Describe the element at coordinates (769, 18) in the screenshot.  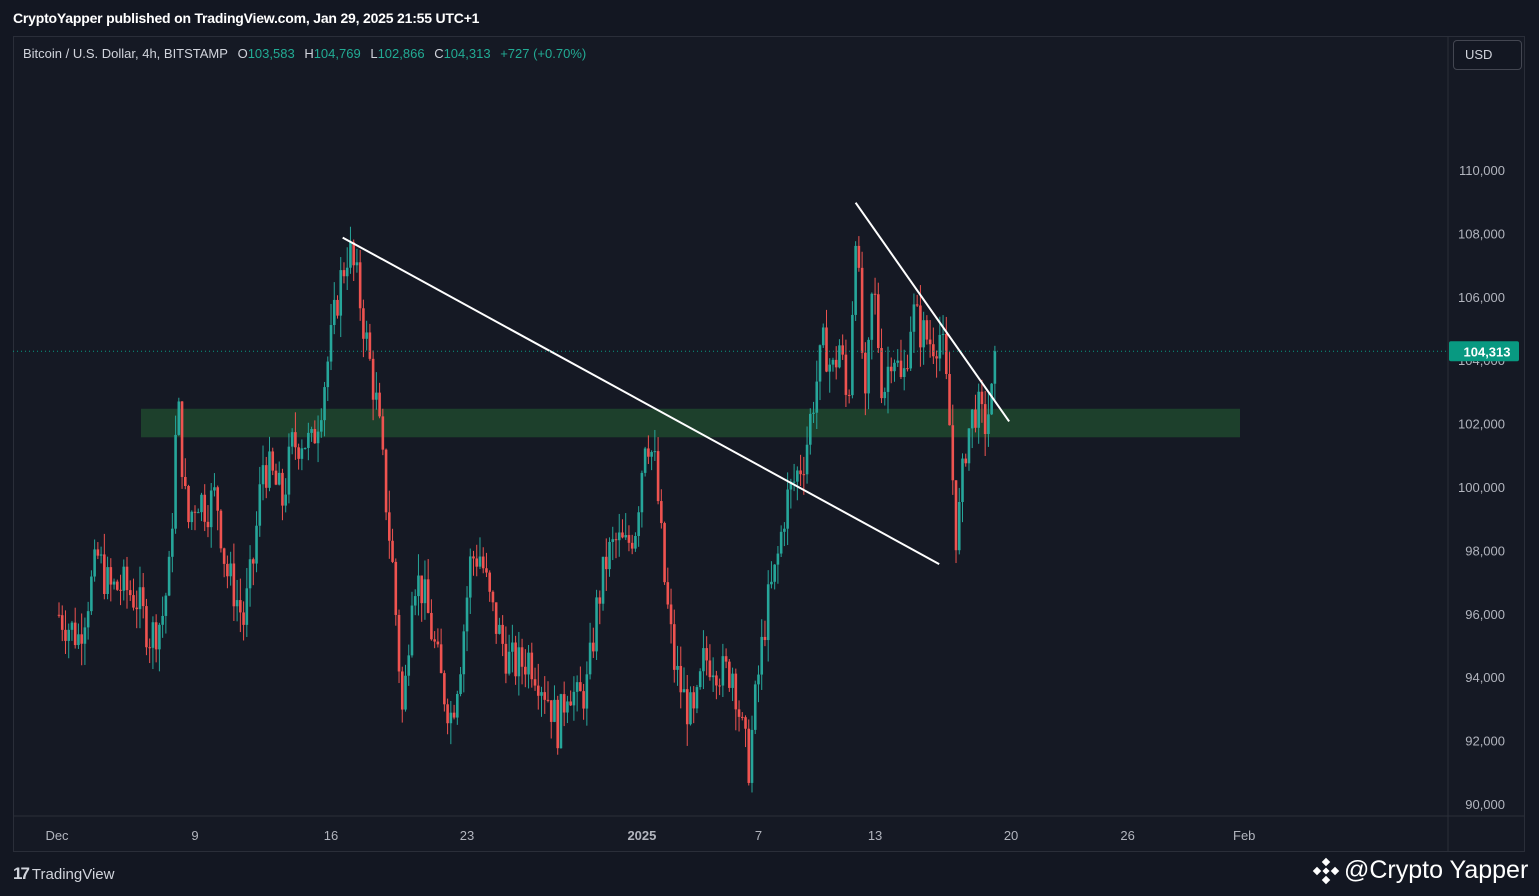
I see `top-bar` at that location.